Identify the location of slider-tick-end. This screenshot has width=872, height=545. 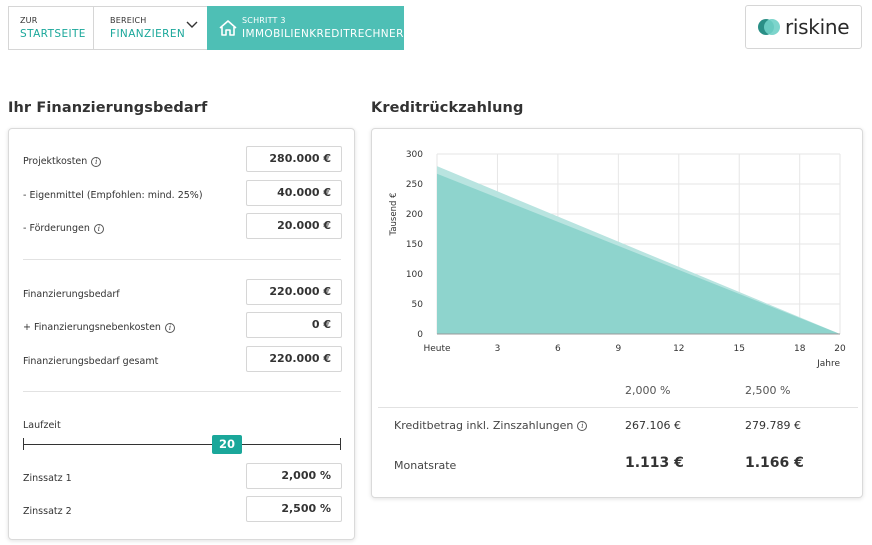
(340, 444).